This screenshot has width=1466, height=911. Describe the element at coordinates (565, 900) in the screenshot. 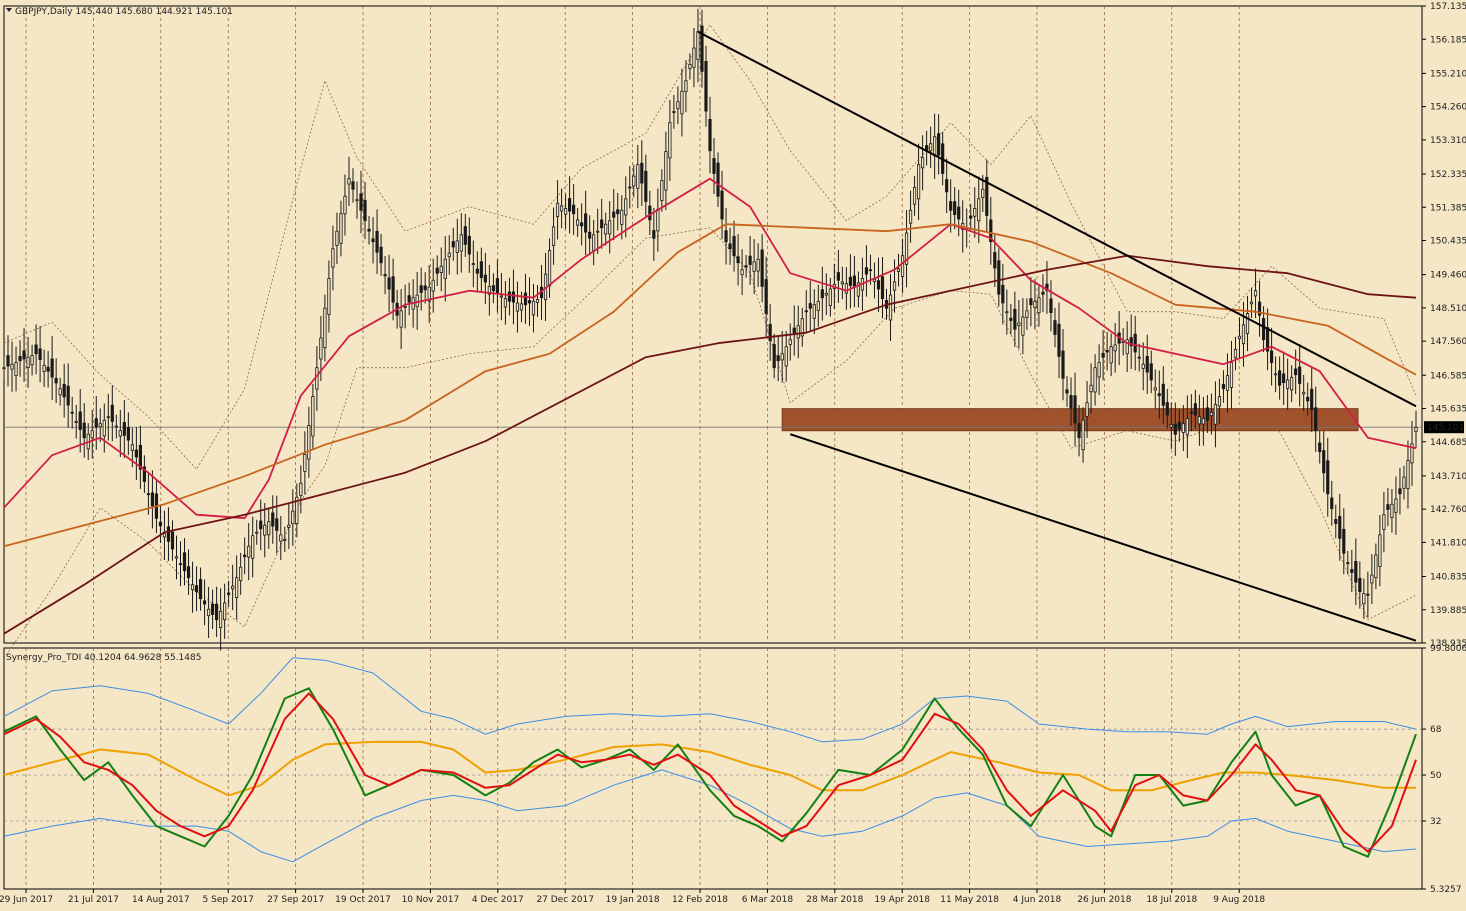

I see `x-tick-label: 27 Dec 2017` at that location.